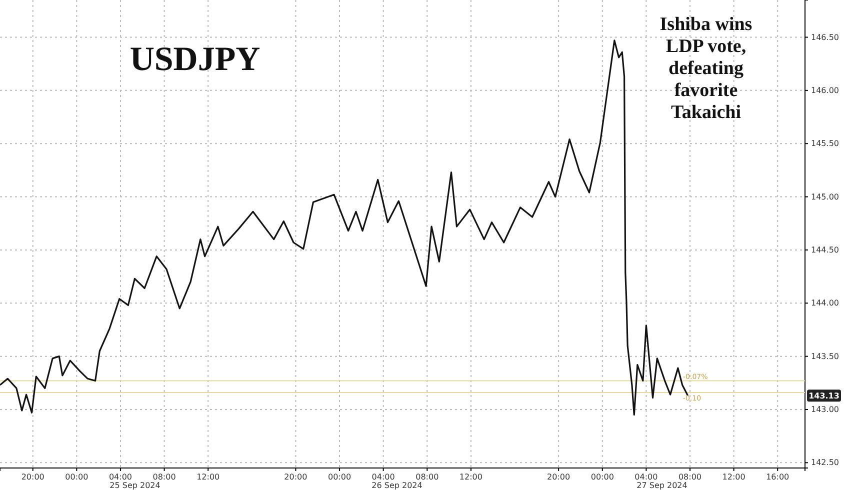 The image size is (848, 490). What do you see at coordinates (825, 37) in the screenshot?
I see `y-tick-label: 146.50` at bounding box center [825, 37].